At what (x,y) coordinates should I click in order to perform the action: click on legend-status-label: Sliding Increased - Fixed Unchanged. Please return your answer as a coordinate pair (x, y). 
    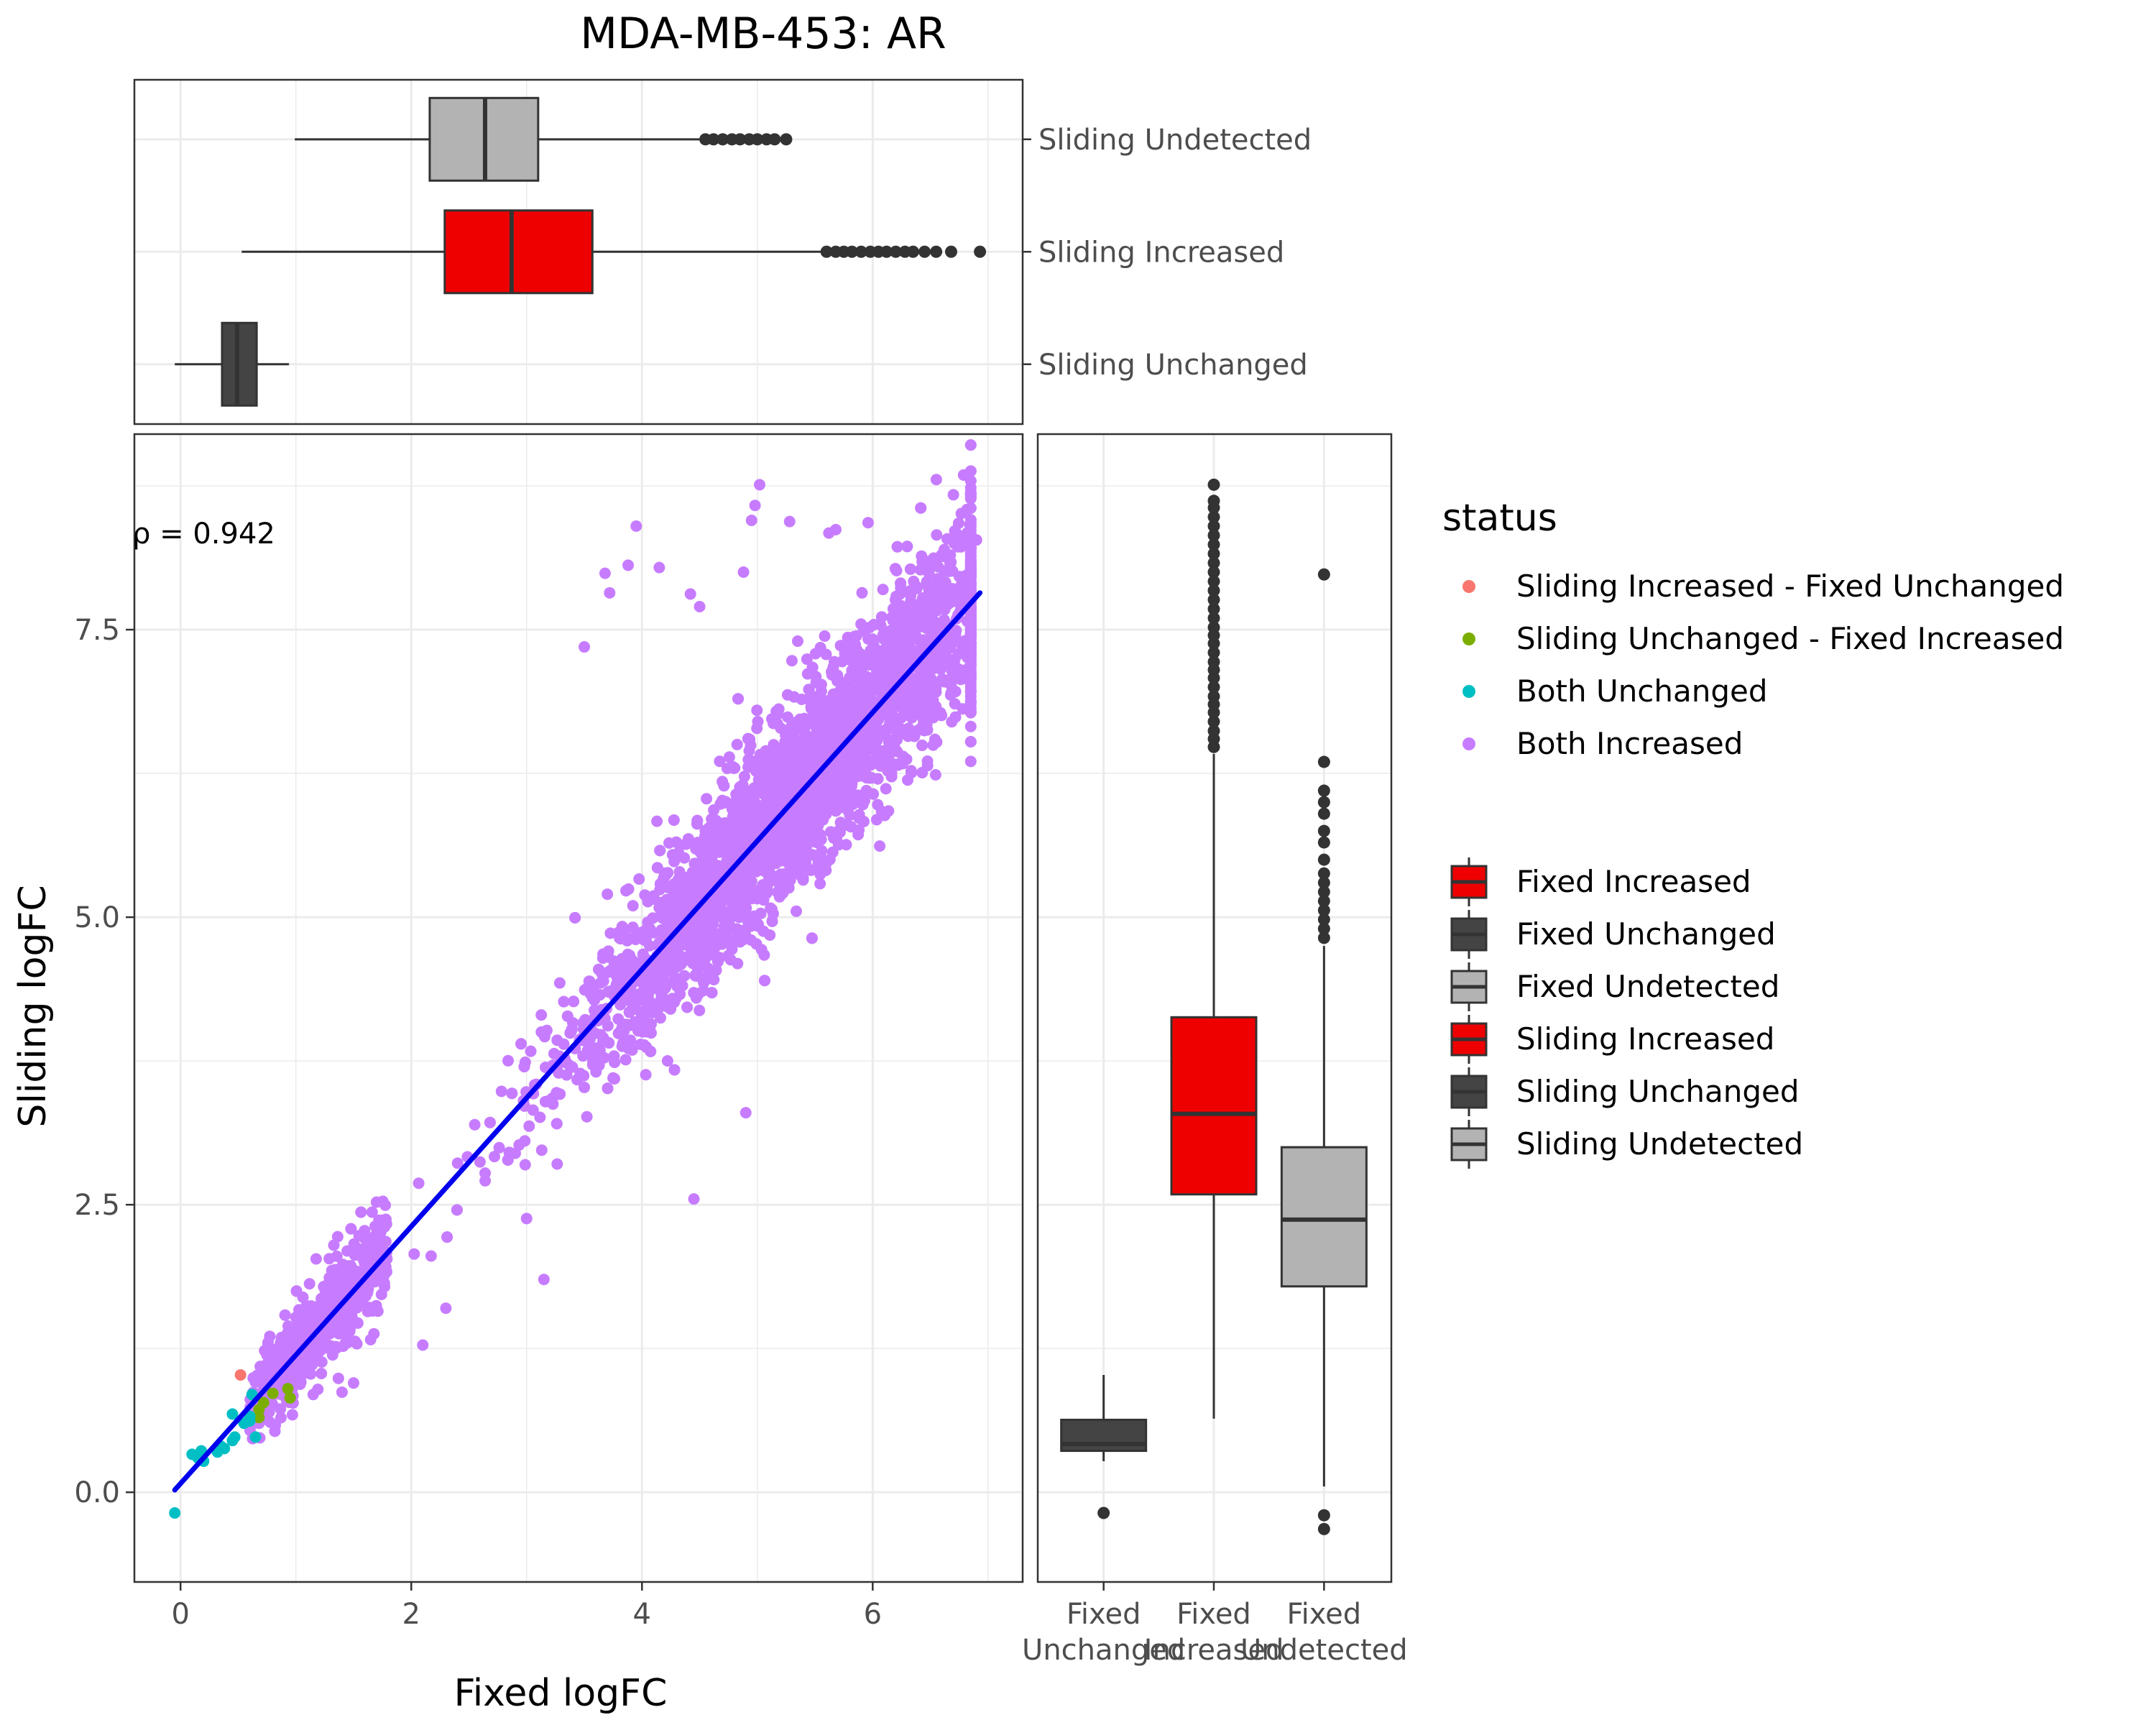
    Looking at the image, I should click on (1790, 586).